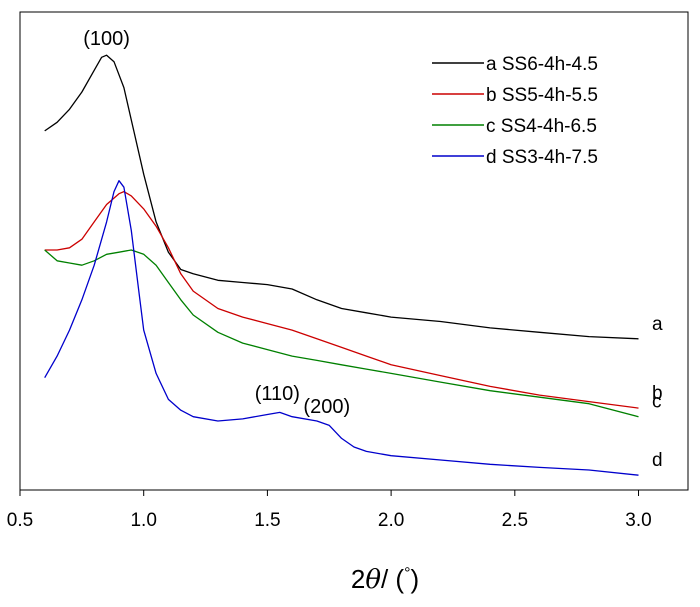 Image resolution: width=700 pixels, height=607 pixels. What do you see at coordinates (329, 510) in the screenshot?
I see `x-axis: 0.5 1.0 1.5 2.0 2.5 3.0` at bounding box center [329, 510].